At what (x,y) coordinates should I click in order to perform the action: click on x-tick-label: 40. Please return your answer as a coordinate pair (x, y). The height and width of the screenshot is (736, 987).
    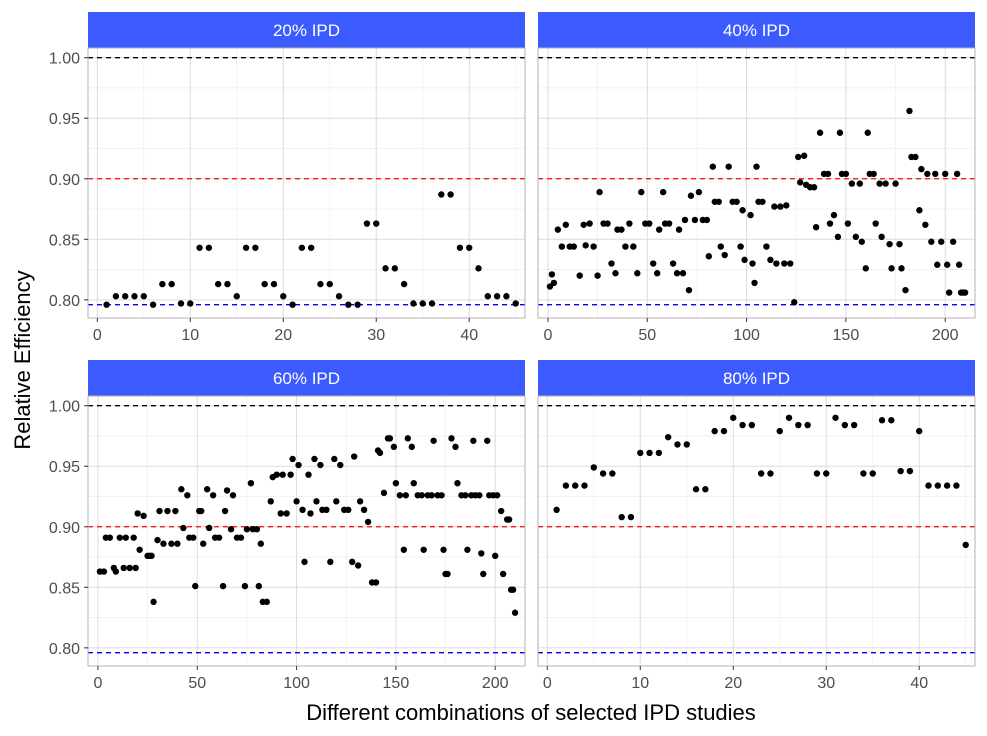
    Looking at the image, I should click on (469, 335).